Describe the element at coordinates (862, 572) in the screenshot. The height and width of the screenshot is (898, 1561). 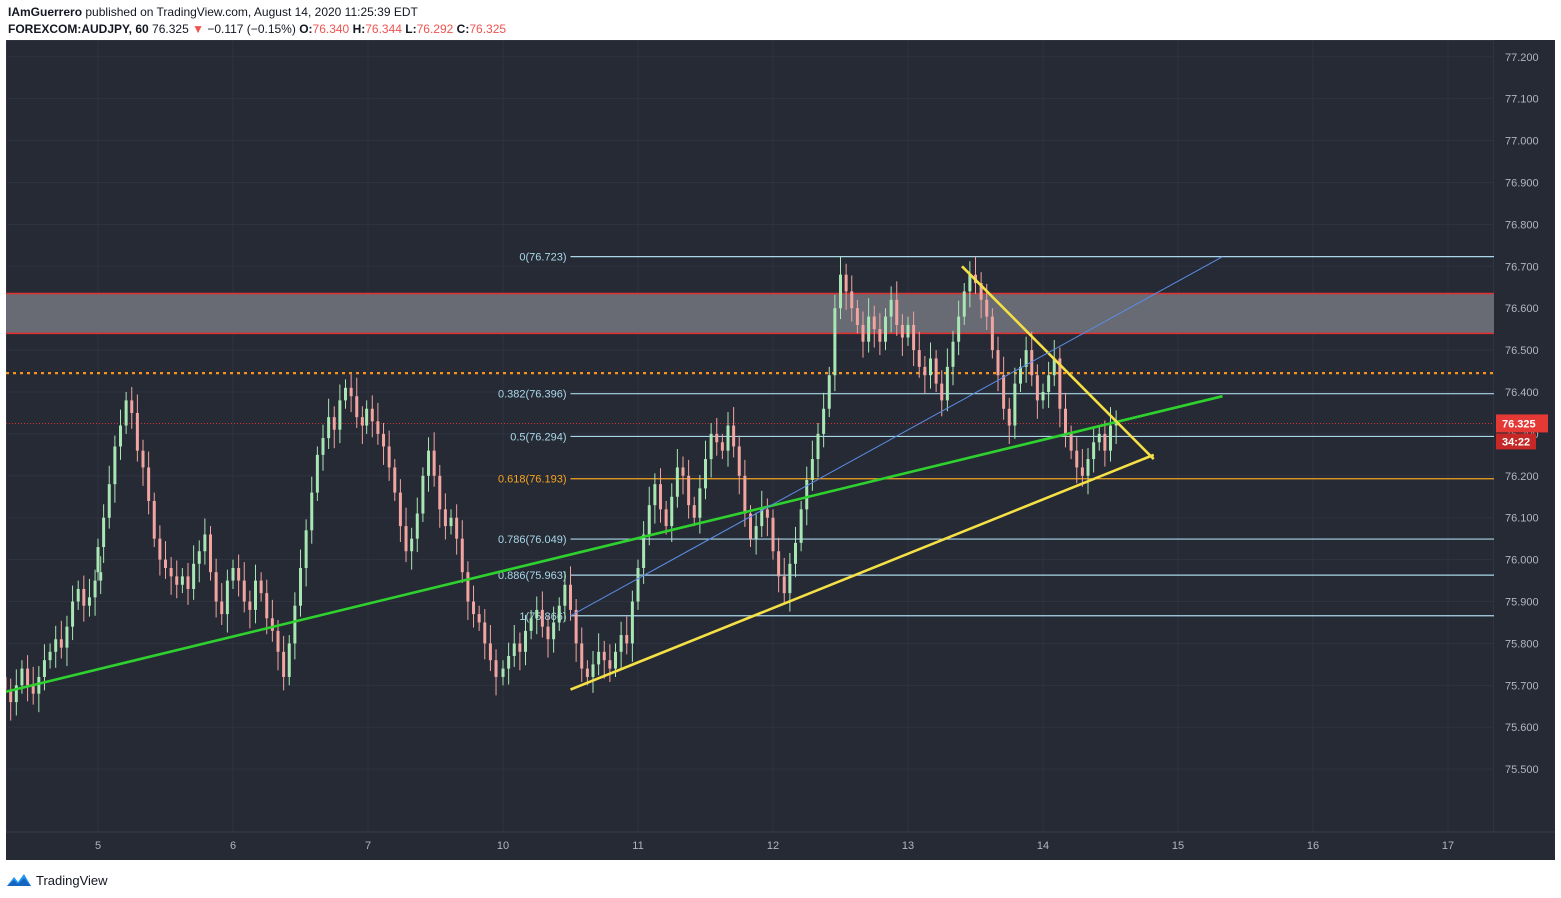
I see `yellow-support-line` at that location.